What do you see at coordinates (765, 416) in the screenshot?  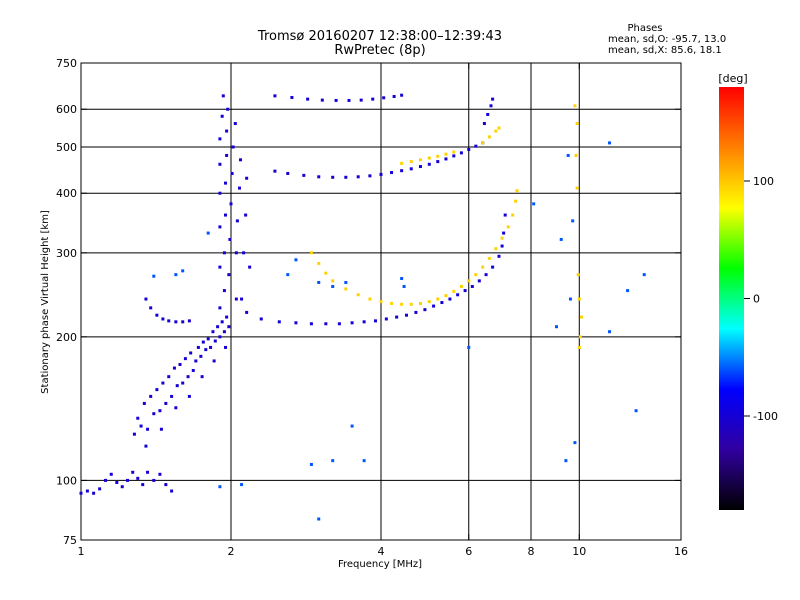 I see `colorbar-tick-label: -100` at bounding box center [765, 416].